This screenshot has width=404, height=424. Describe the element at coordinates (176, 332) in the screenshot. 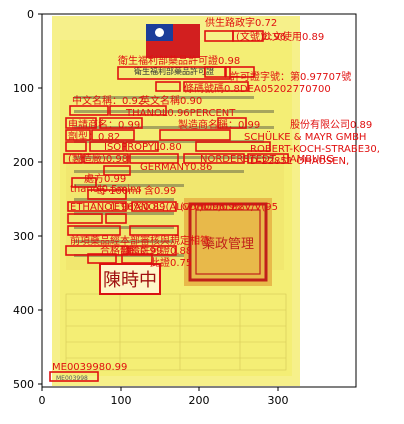

I see `form-table` at that location.